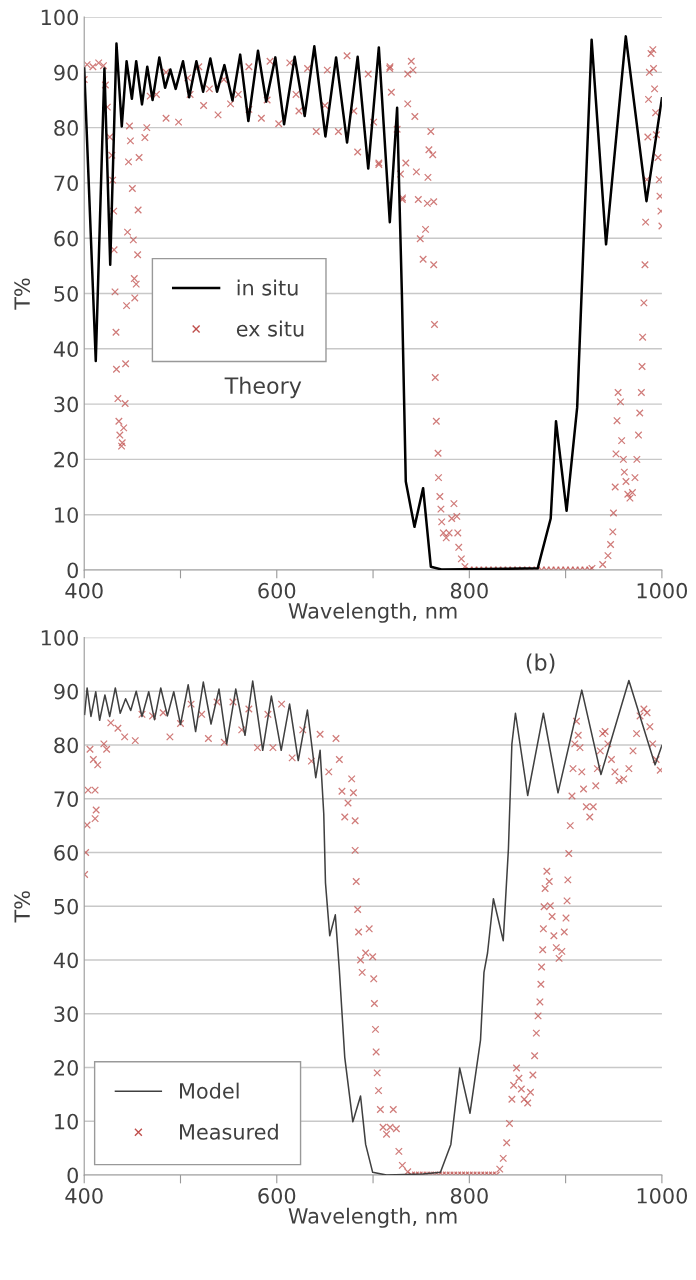  What do you see at coordinates (263, 387) in the screenshot?
I see `annotation: Theory` at bounding box center [263, 387].